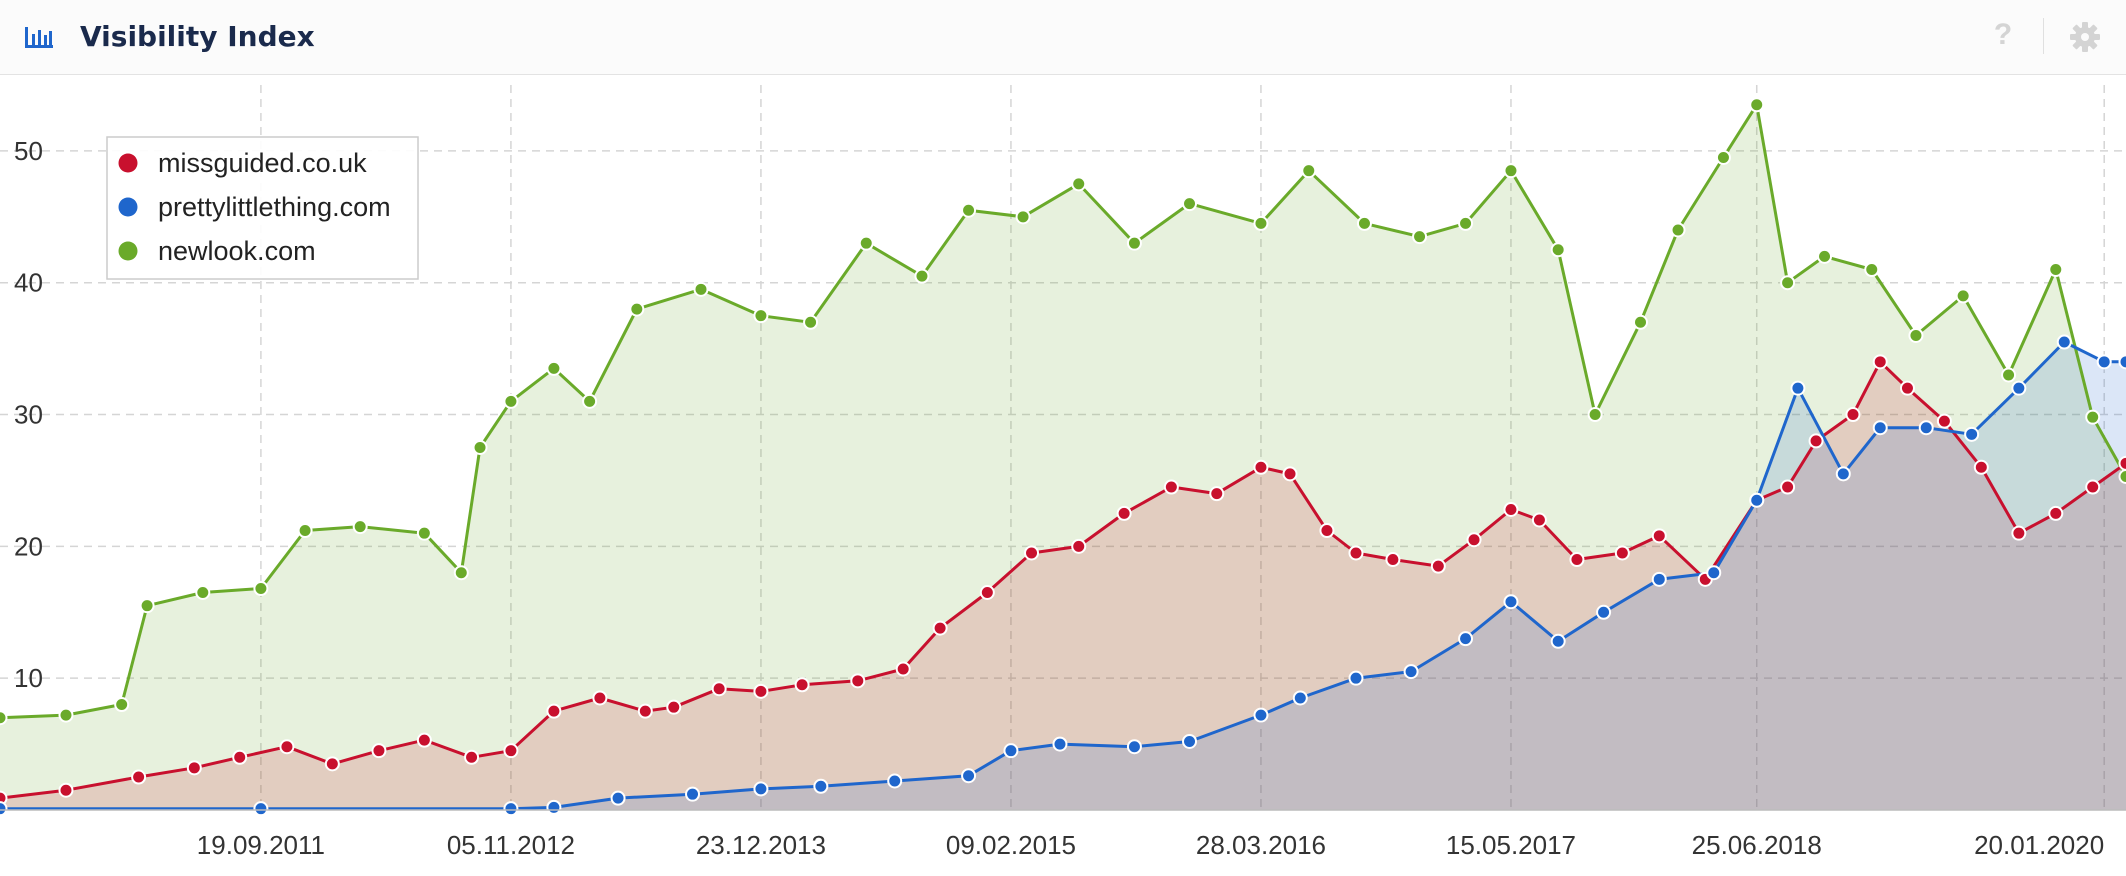  I want to click on x-tick-label: 25.06.2018, so click(1757, 845).